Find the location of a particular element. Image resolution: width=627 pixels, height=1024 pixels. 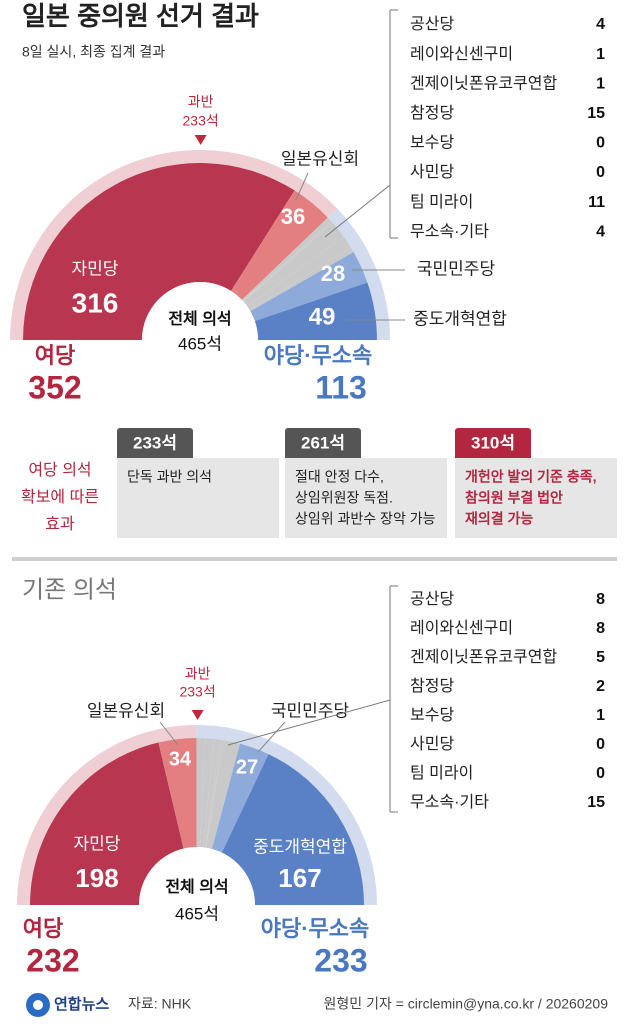

effect-seats: 310석 is located at coordinates (493, 442).